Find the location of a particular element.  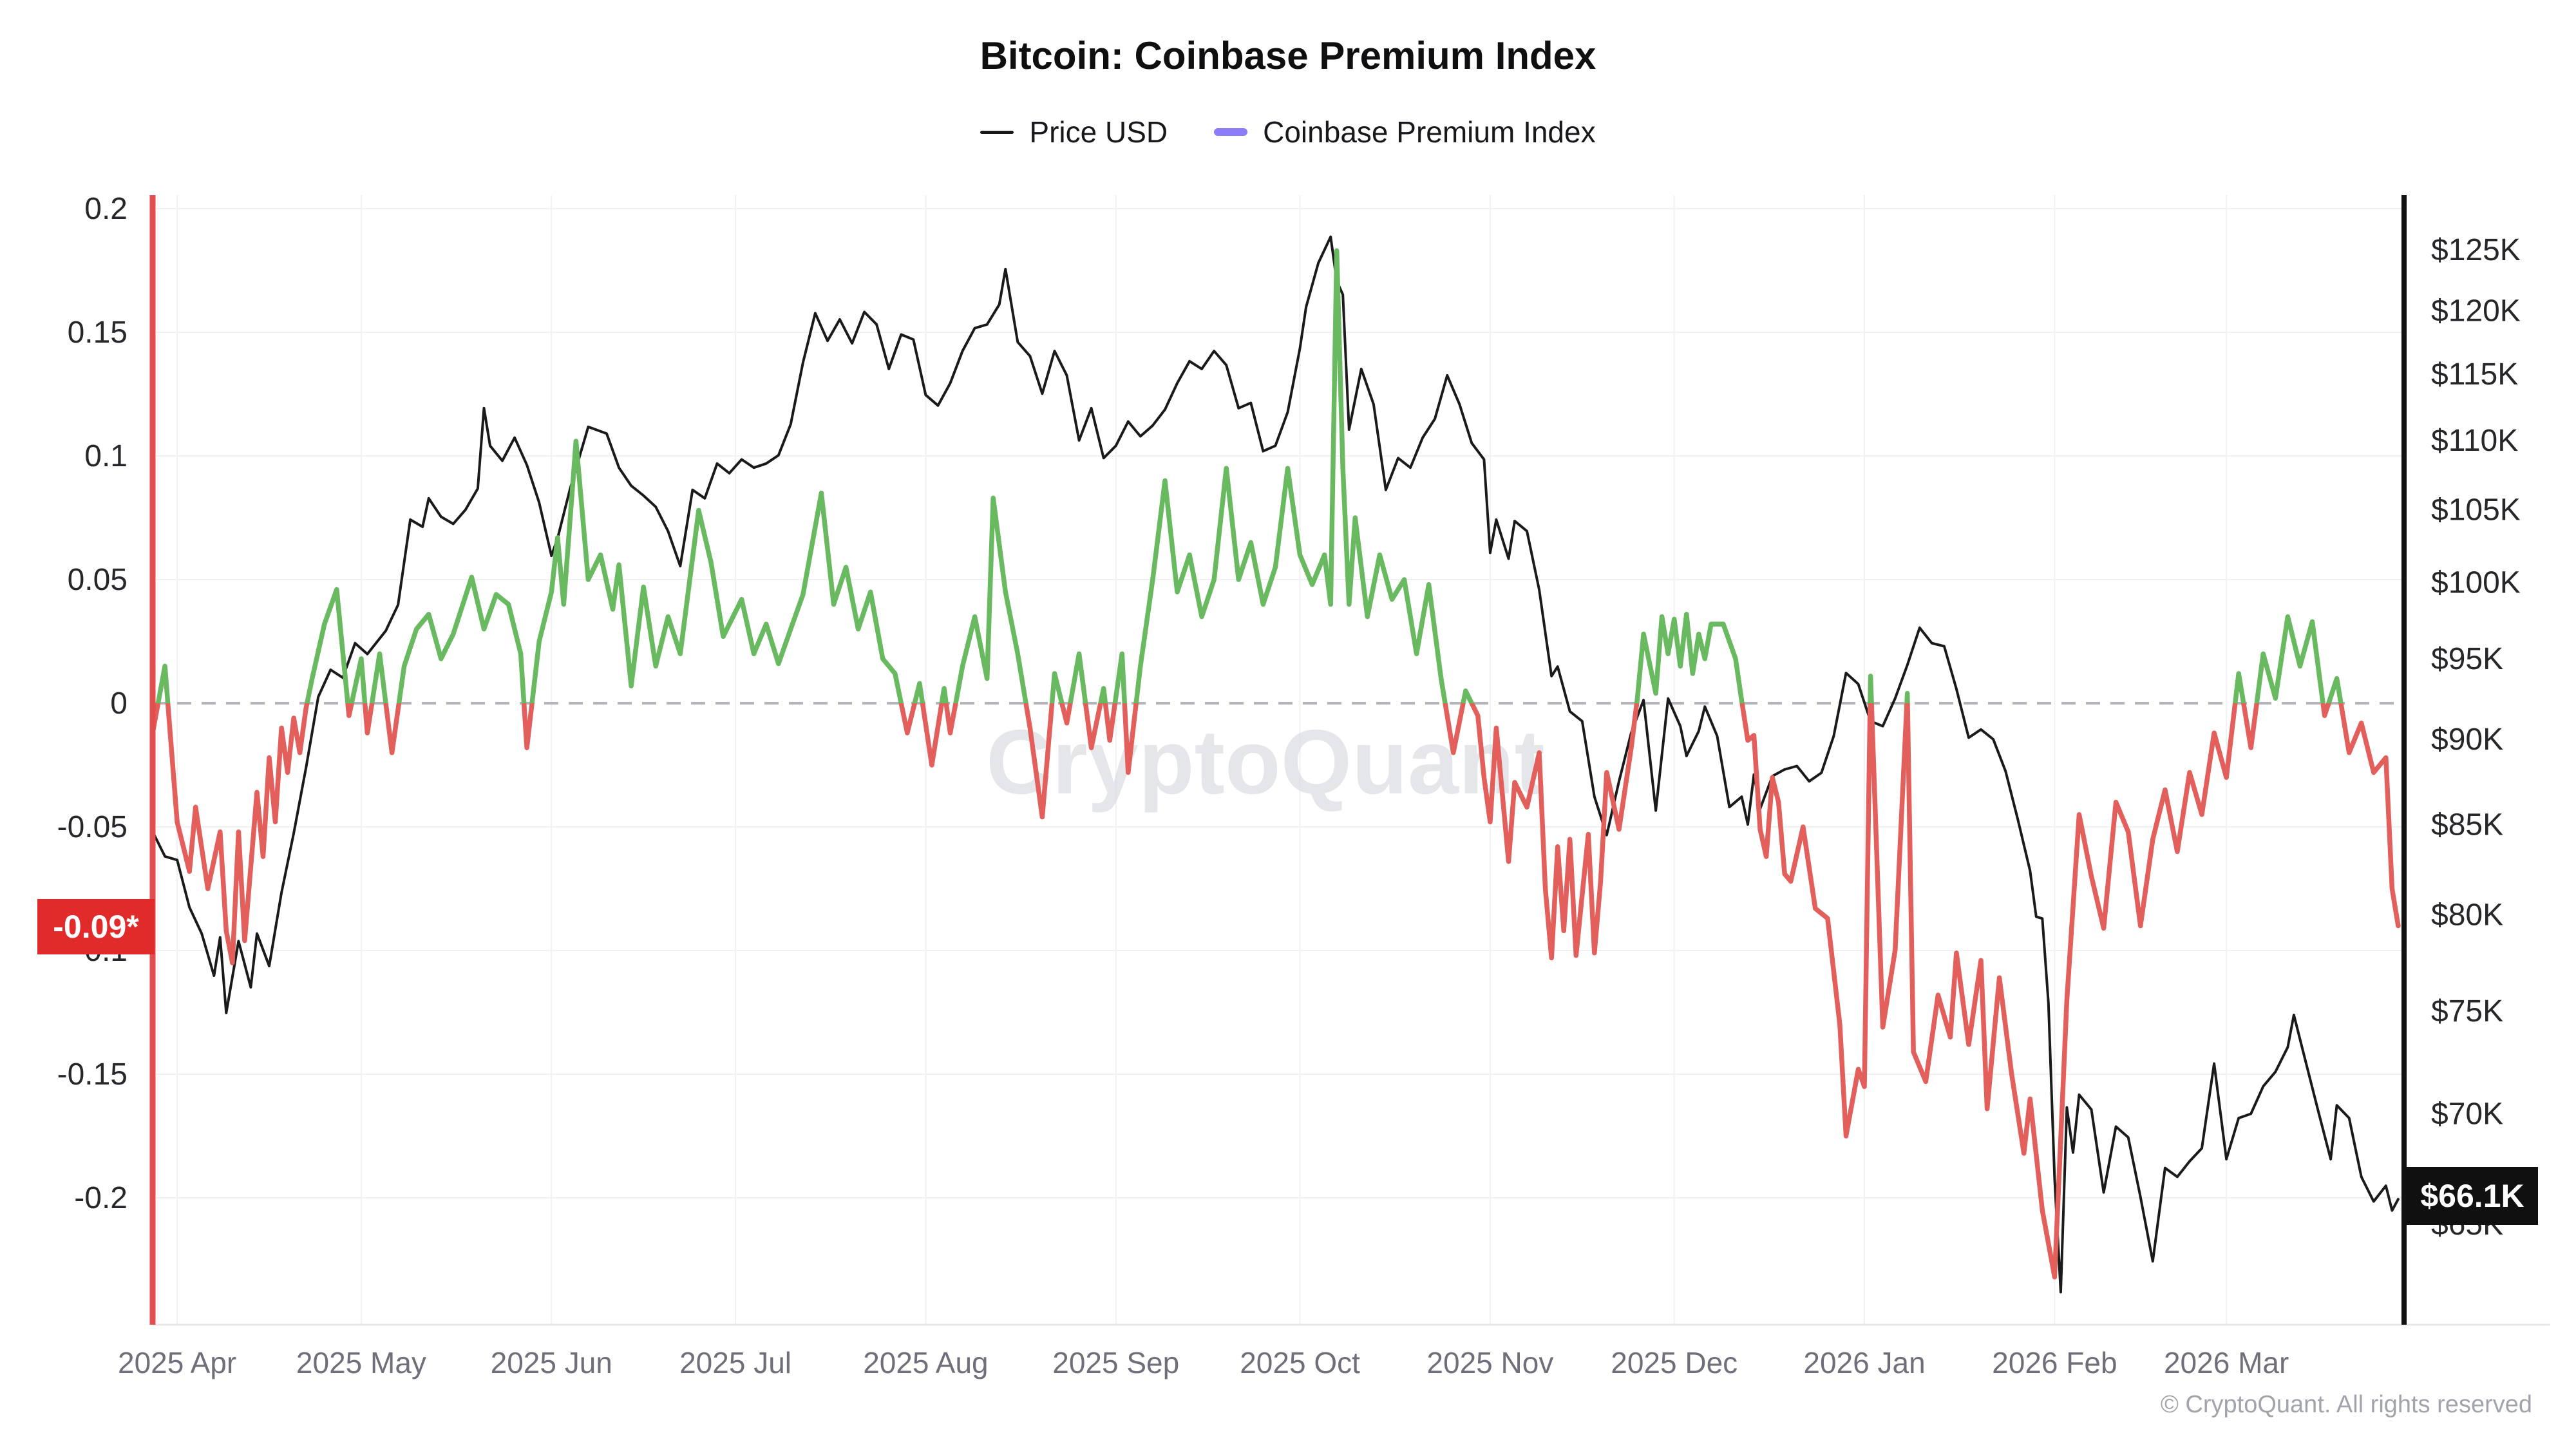

y-right-tick-label: $120K is located at coordinates (2476, 311).